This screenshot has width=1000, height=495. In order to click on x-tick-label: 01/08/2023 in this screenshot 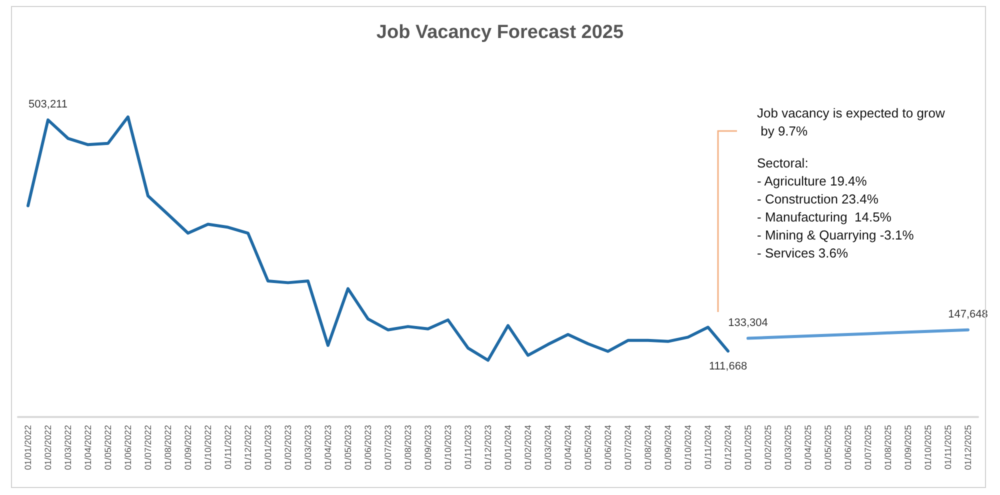, I will do `click(408, 447)`.